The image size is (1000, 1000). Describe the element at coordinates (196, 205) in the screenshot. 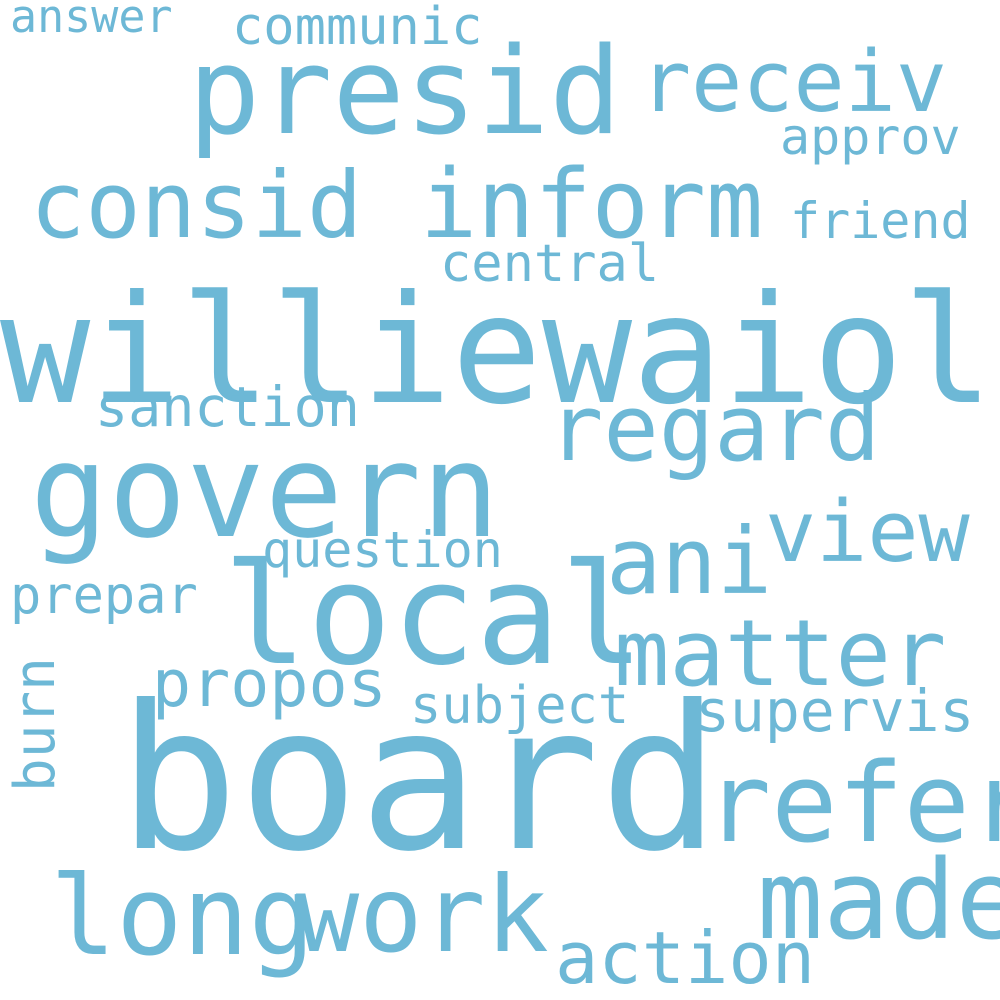

I see `word-consid: consid` at that location.